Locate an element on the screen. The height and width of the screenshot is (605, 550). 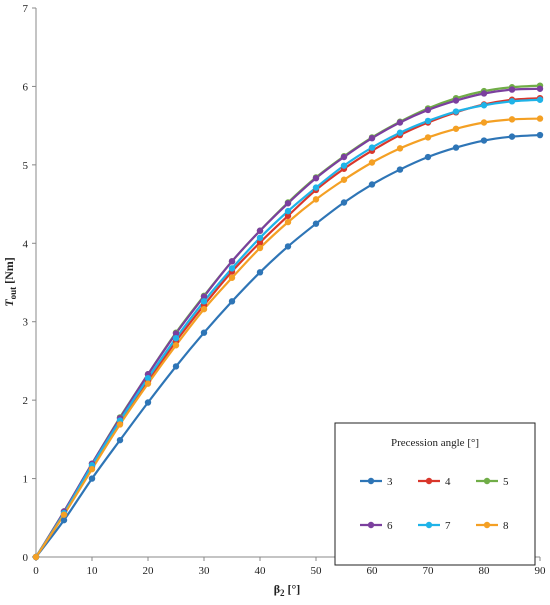
x-axis-title-sub: 2 is located at coordinates (282, 593).